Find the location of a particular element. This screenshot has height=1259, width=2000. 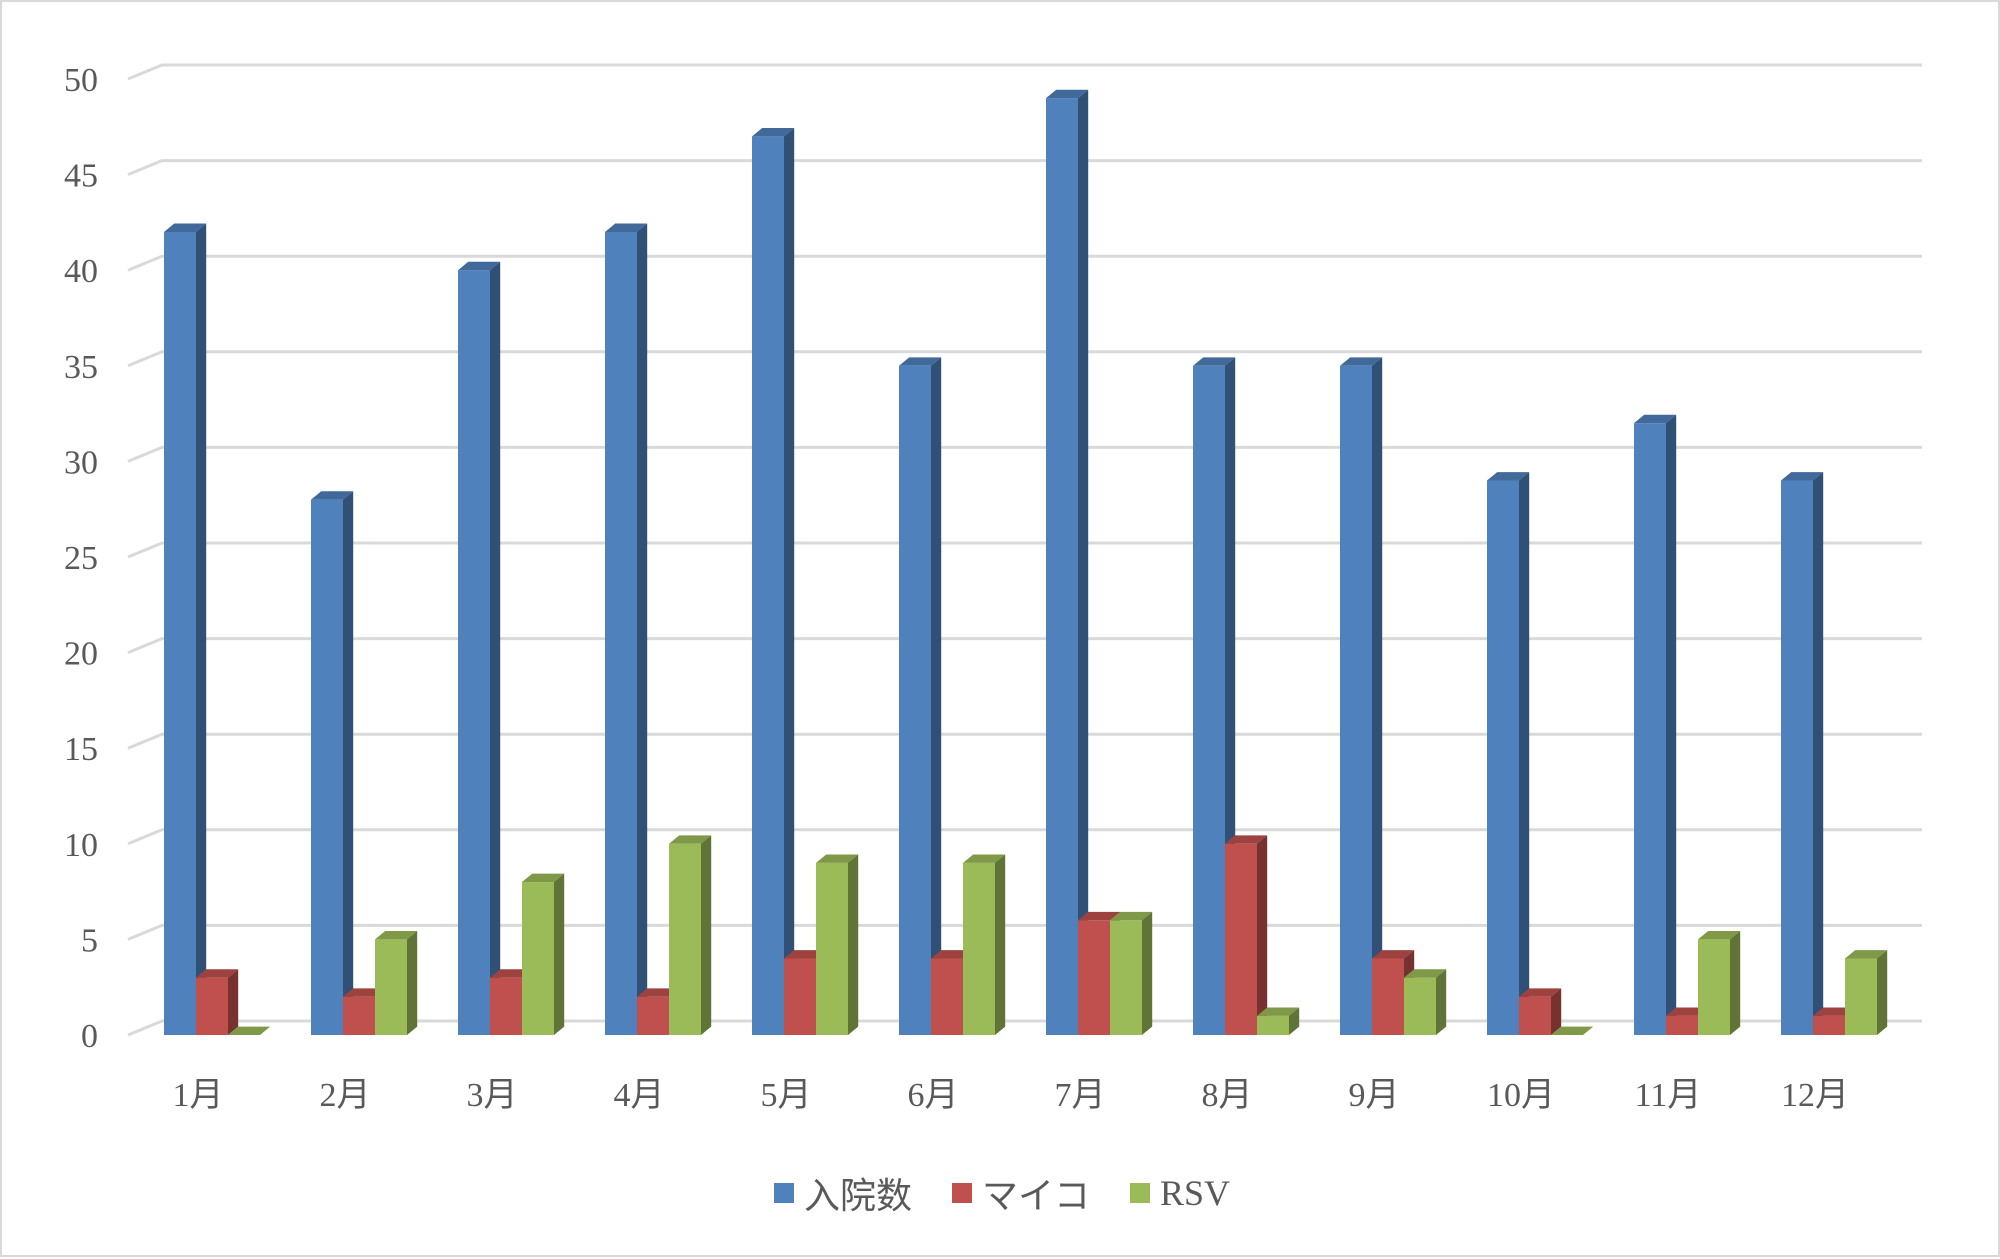

x-axis-ticks: 1月 2月 3月 4月 5月 6月 7月 8月 9月 10月 11月 12月 is located at coordinates (1011, 1095).